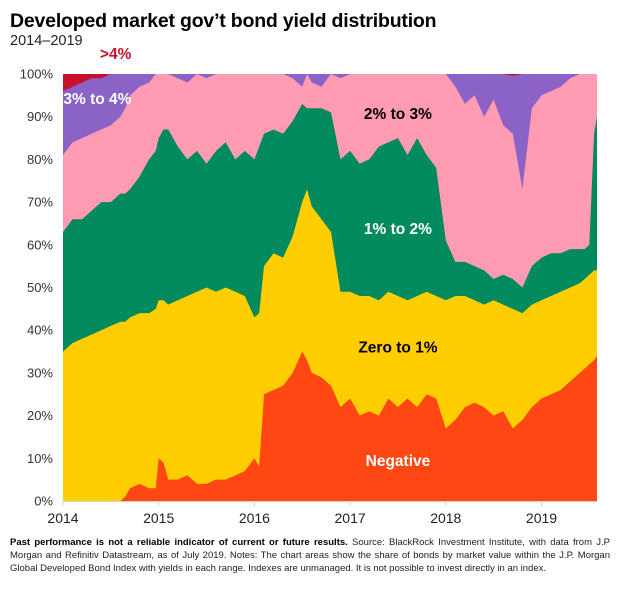 This screenshot has width=620, height=592. I want to click on y-tick-label: 0%, so click(43, 501).